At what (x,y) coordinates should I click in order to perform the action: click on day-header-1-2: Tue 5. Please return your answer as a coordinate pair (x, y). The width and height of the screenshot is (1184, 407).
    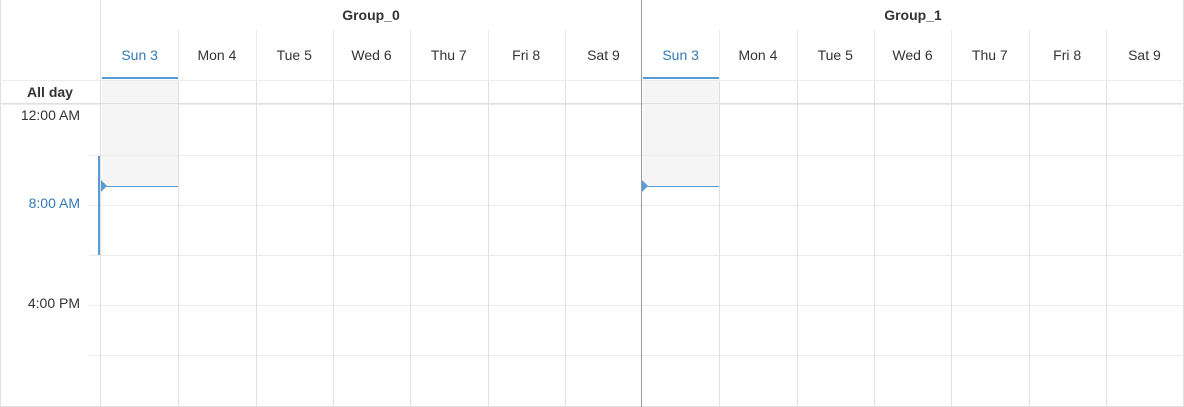
    Looking at the image, I should click on (835, 55).